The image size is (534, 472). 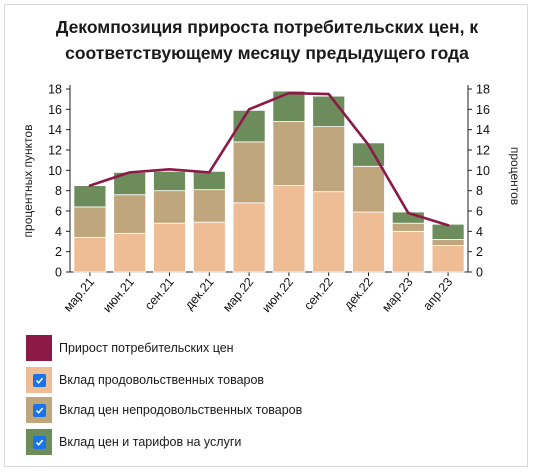 I want to click on legend-swatch-services, so click(x=39, y=442).